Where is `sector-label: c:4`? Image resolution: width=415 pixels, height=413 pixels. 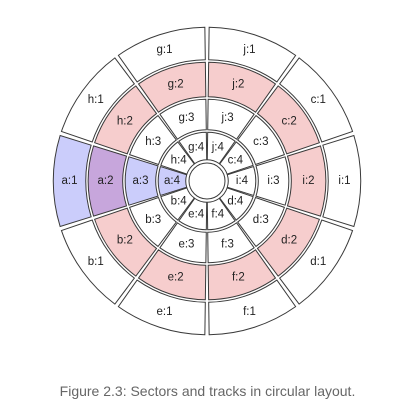
sector-label: c:4 is located at coordinates (236, 160).